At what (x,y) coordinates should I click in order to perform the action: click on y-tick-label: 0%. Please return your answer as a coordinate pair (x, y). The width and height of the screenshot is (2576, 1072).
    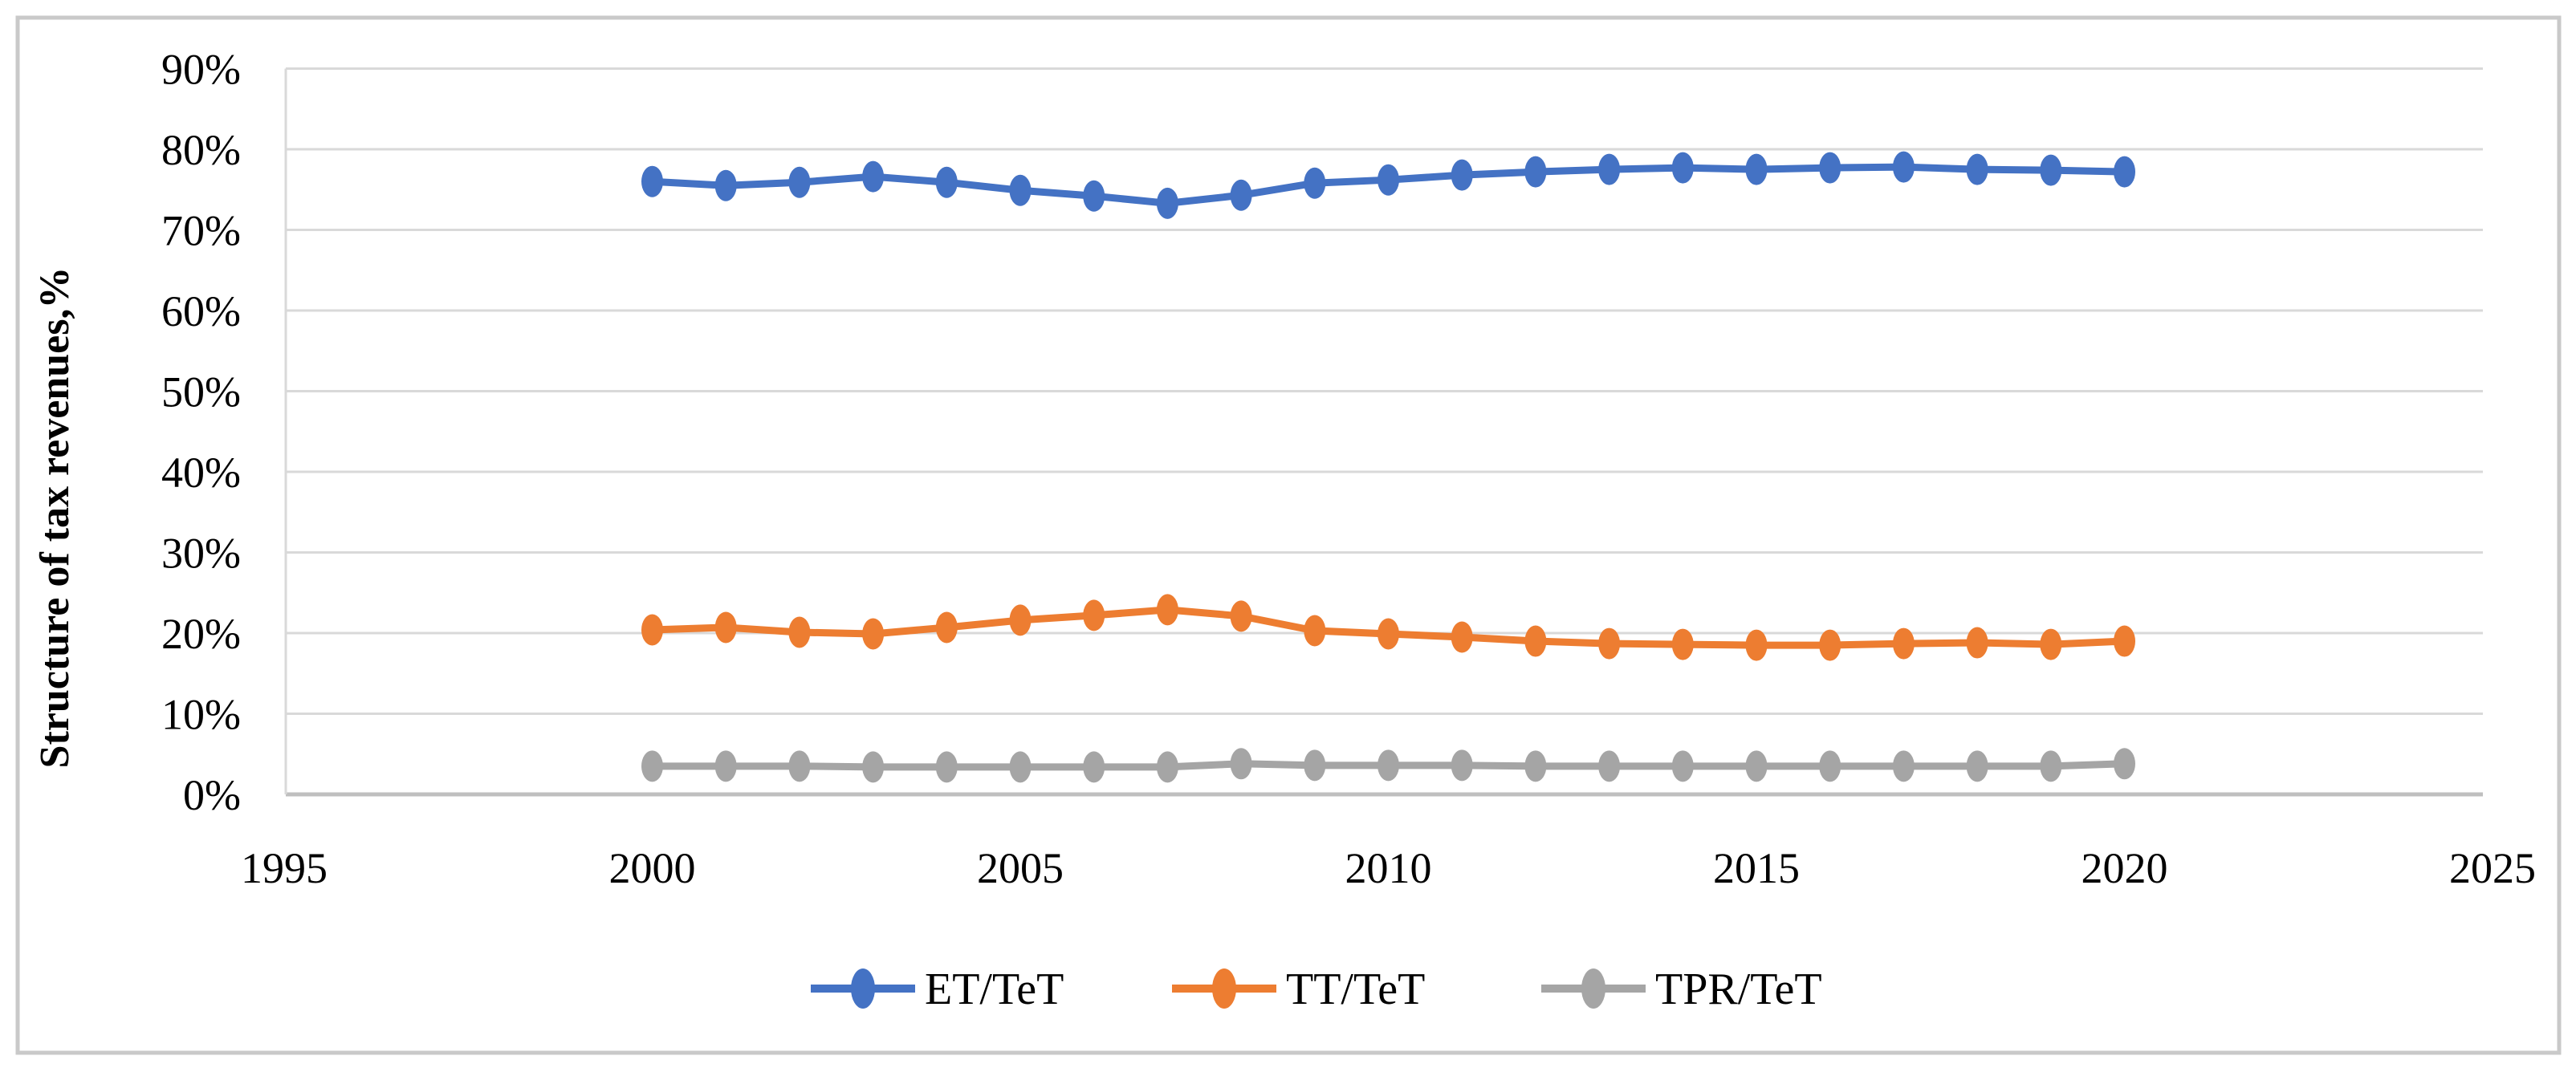
    Looking at the image, I should click on (212, 795).